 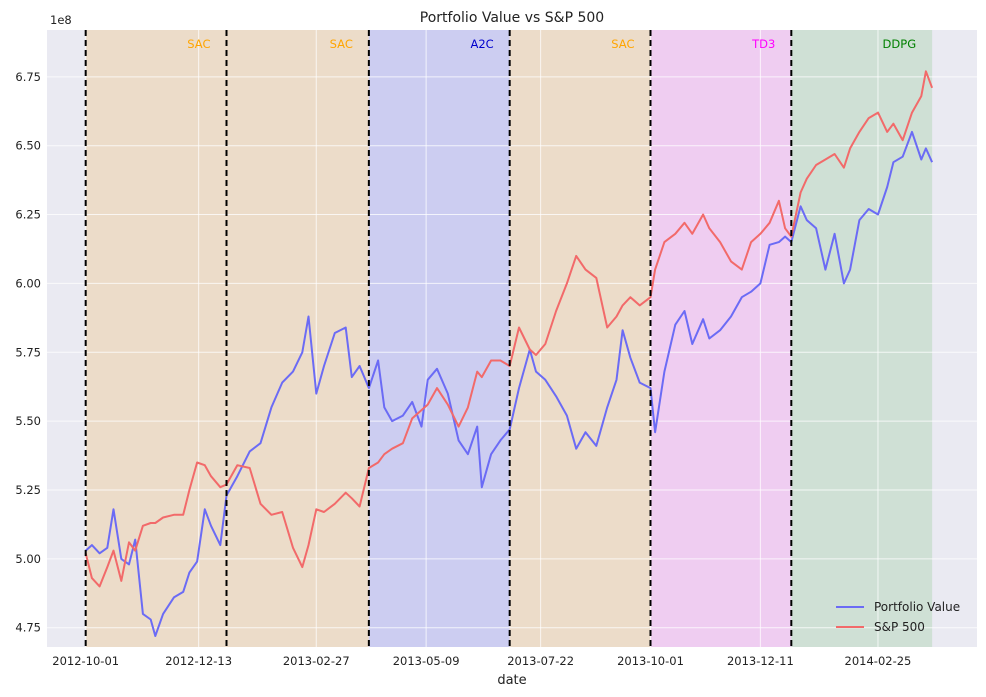 What do you see at coordinates (900, 44) in the screenshot?
I see `region-label-5: DDPG` at bounding box center [900, 44].